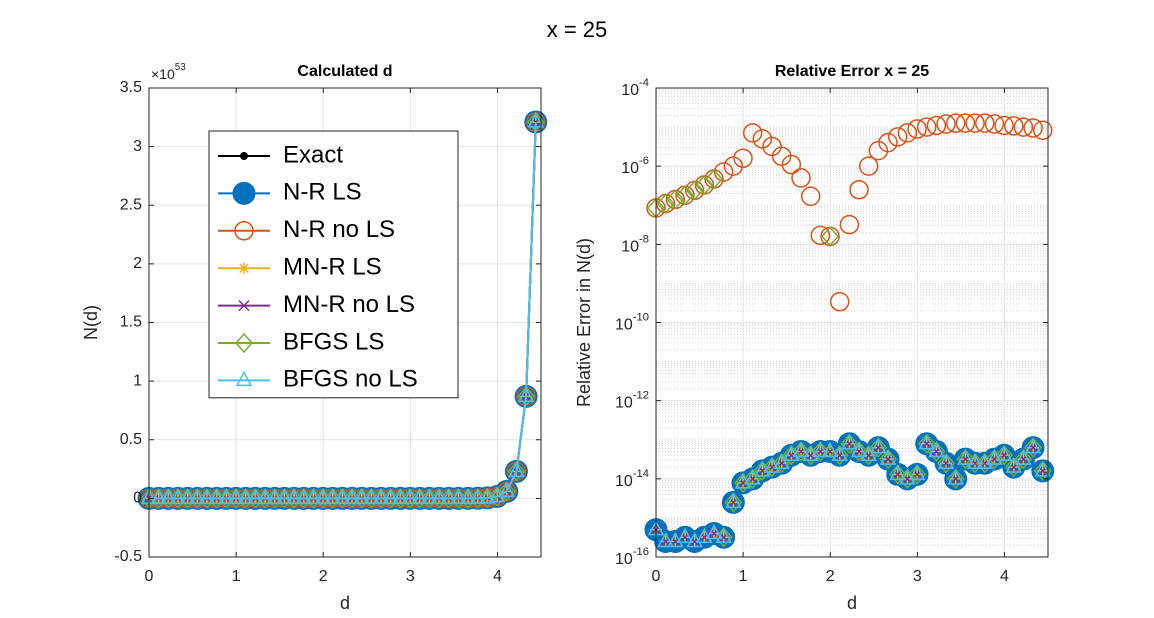  I want to click on legend-label: MN-R no LS, so click(349, 304).